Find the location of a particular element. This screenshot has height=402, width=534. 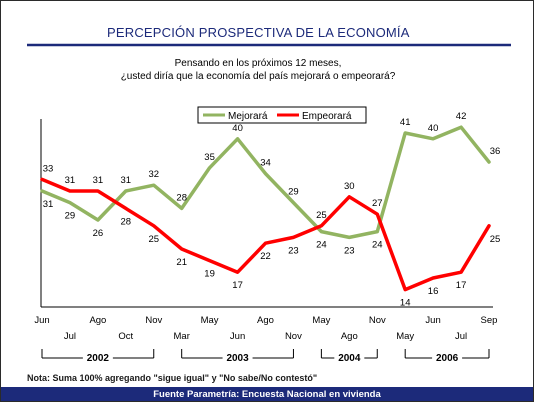

x-tick-label-5: Mar is located at coordinates (182, 336).